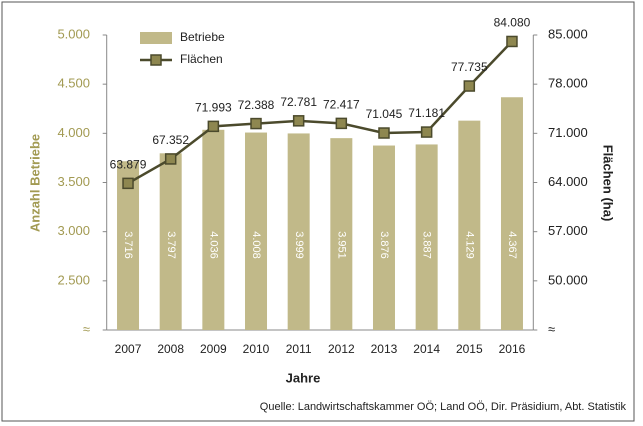 The width and height of the screenshot is (643, 426). I want to click on bar-label: 3.797, so click(171, 245).